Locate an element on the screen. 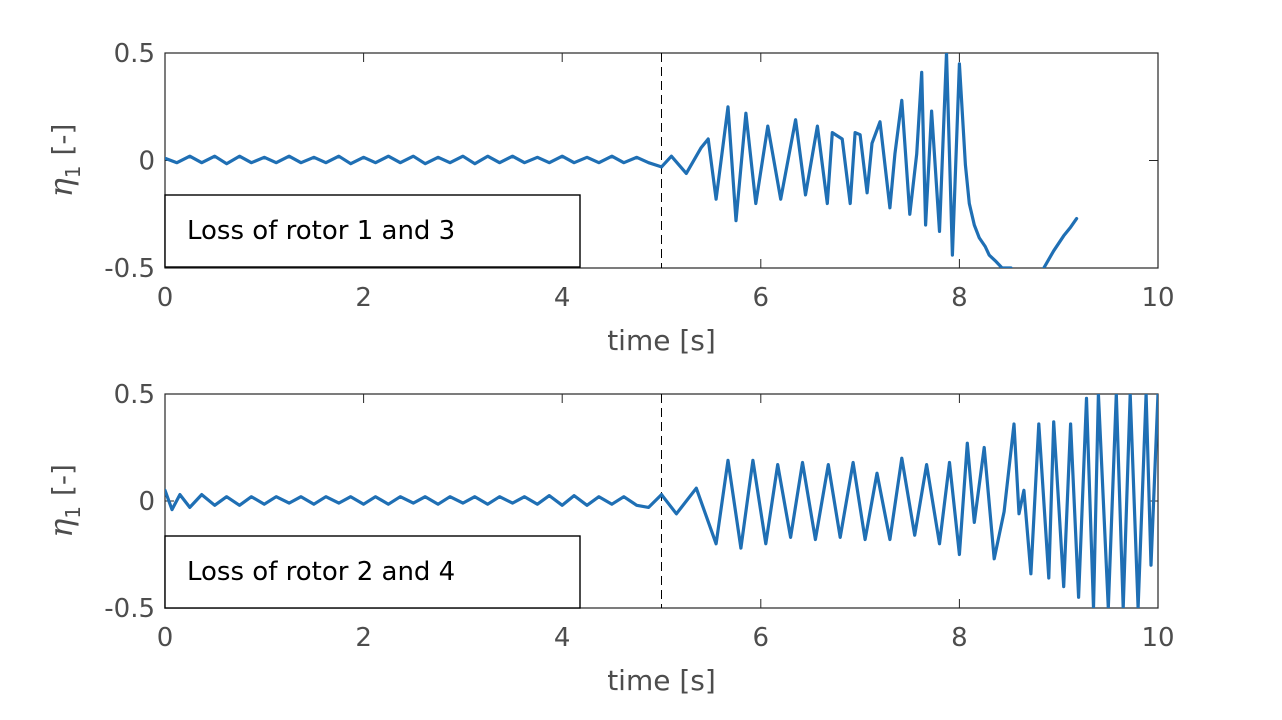  annotation-text: Loss of rotor 1 and 3 is located at coordinates (321, 231).